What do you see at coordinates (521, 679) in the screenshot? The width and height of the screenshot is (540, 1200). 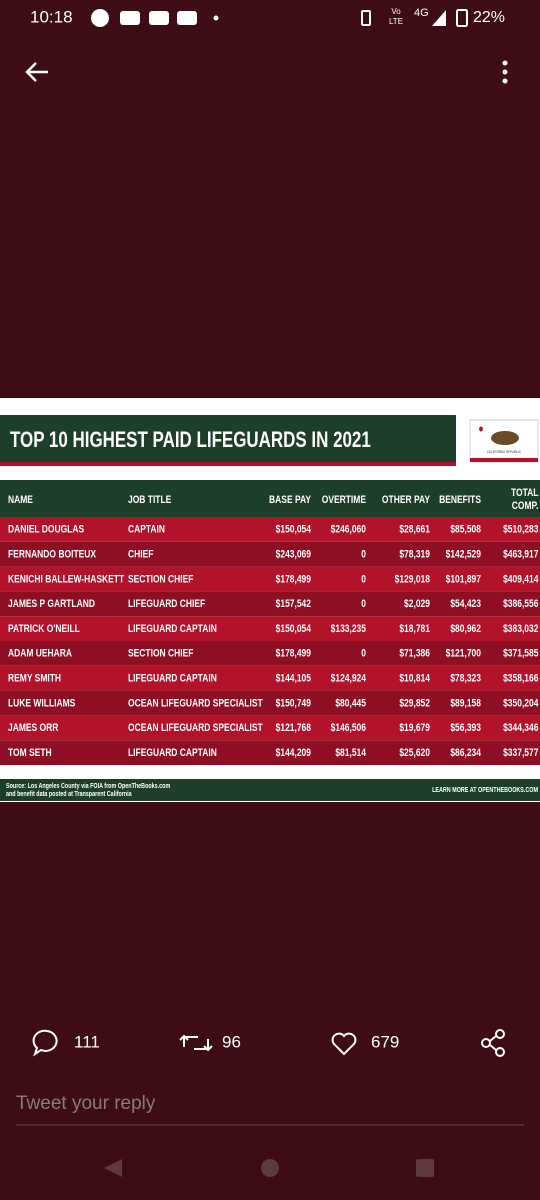 I see `table-cell: $358,166` at bounding box center [521, 679].